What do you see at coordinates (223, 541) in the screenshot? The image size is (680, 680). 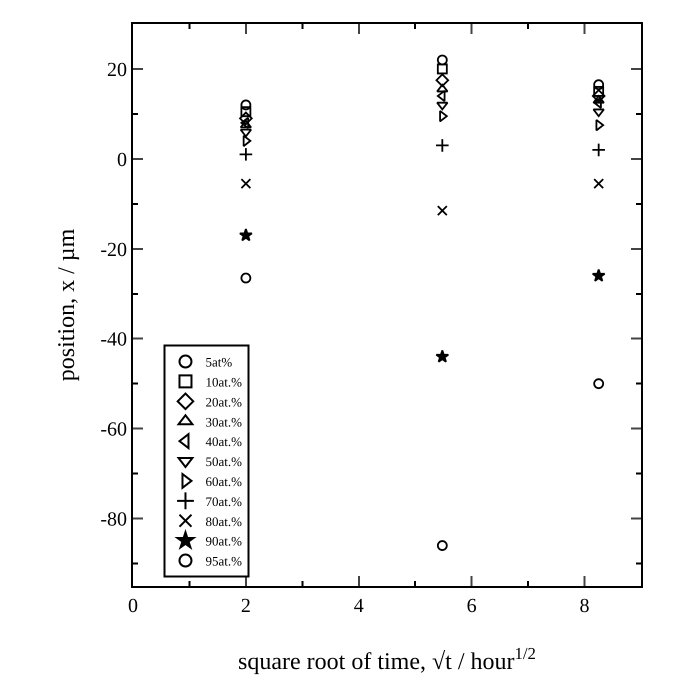 I see `legend-label: 90at.%` at bounding box center [223, 541].